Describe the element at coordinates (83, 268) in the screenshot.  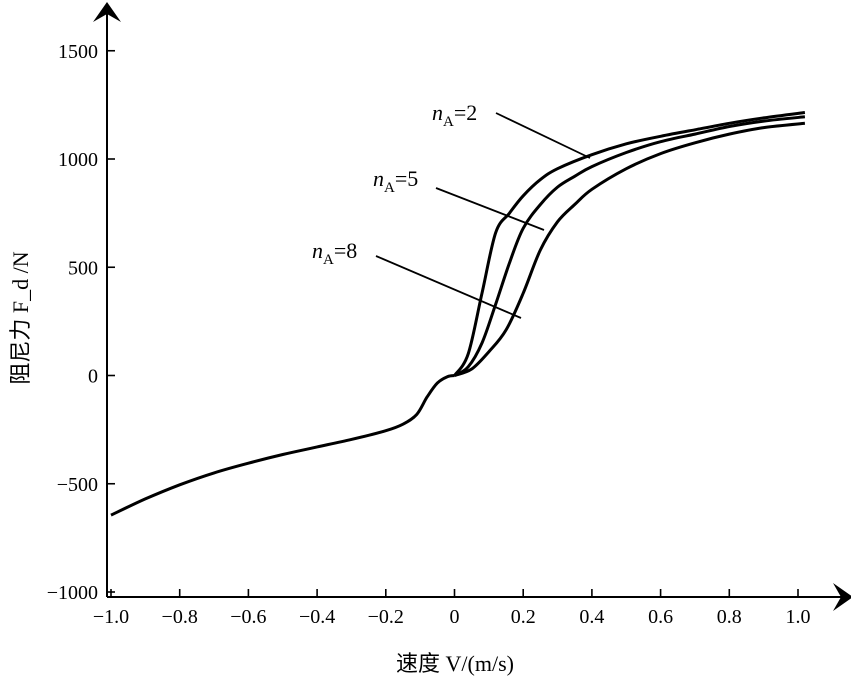
I see `y-tick-label: 500` at that location.